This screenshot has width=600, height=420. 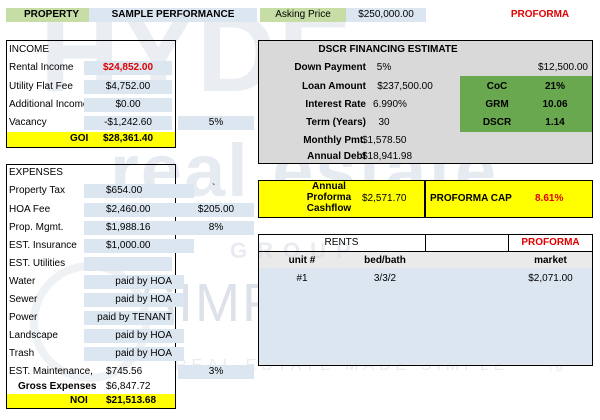 What do you see at coordinates (37, 263) in the screenshot?
I see `exp-label-utilities: EST. Utilities` at bounding box center [37, 263].